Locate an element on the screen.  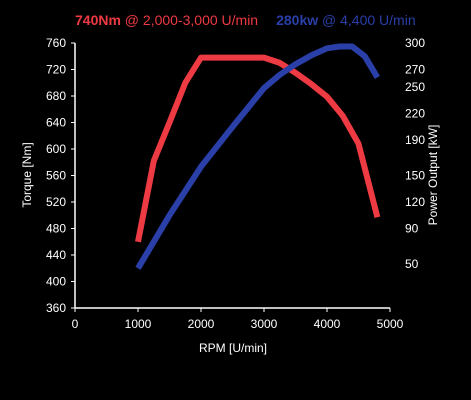
y-axis-right-label: Power Output [kW] is located at coordinates (433, 175).